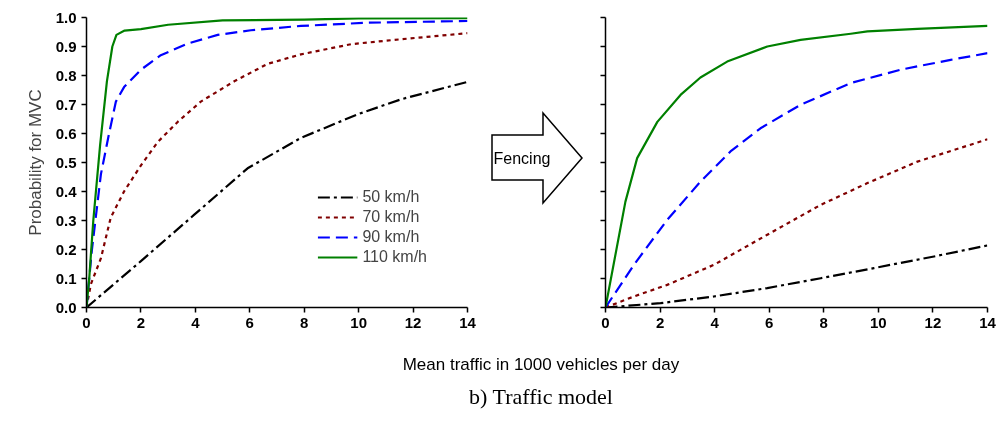  Describe the element at coordinates (66, 162) in the screenshot. I see `y-tick-label: 0.5` at that location.